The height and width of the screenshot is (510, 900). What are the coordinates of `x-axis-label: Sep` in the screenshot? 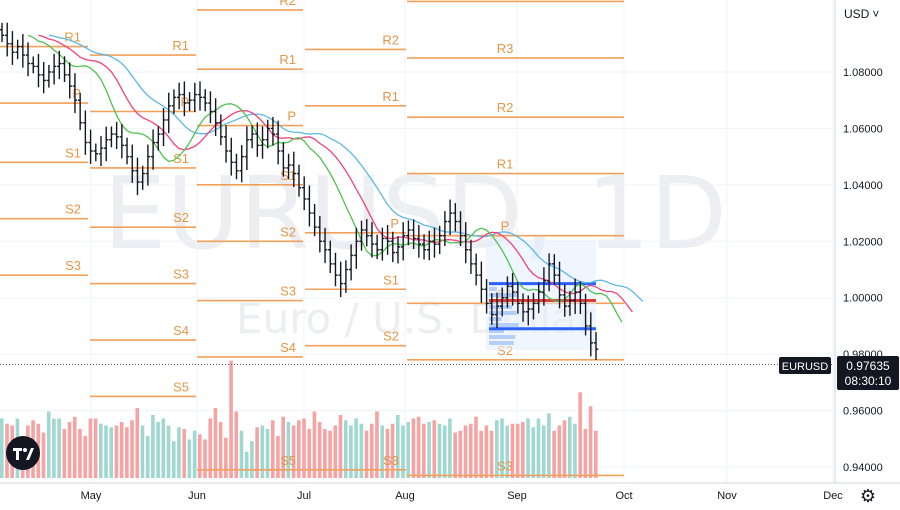 It's located at (517, 496).